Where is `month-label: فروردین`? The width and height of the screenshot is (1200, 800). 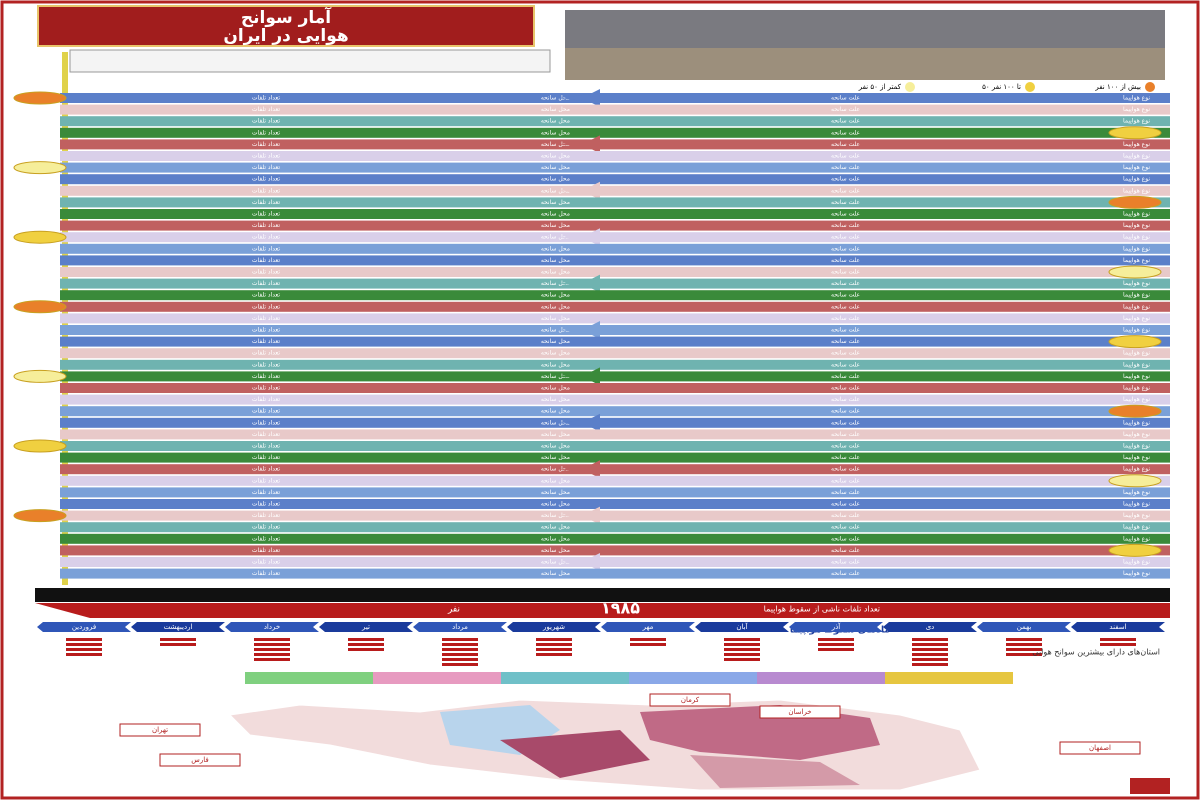 month-label: فروردین is located at coordinates (84, 627).